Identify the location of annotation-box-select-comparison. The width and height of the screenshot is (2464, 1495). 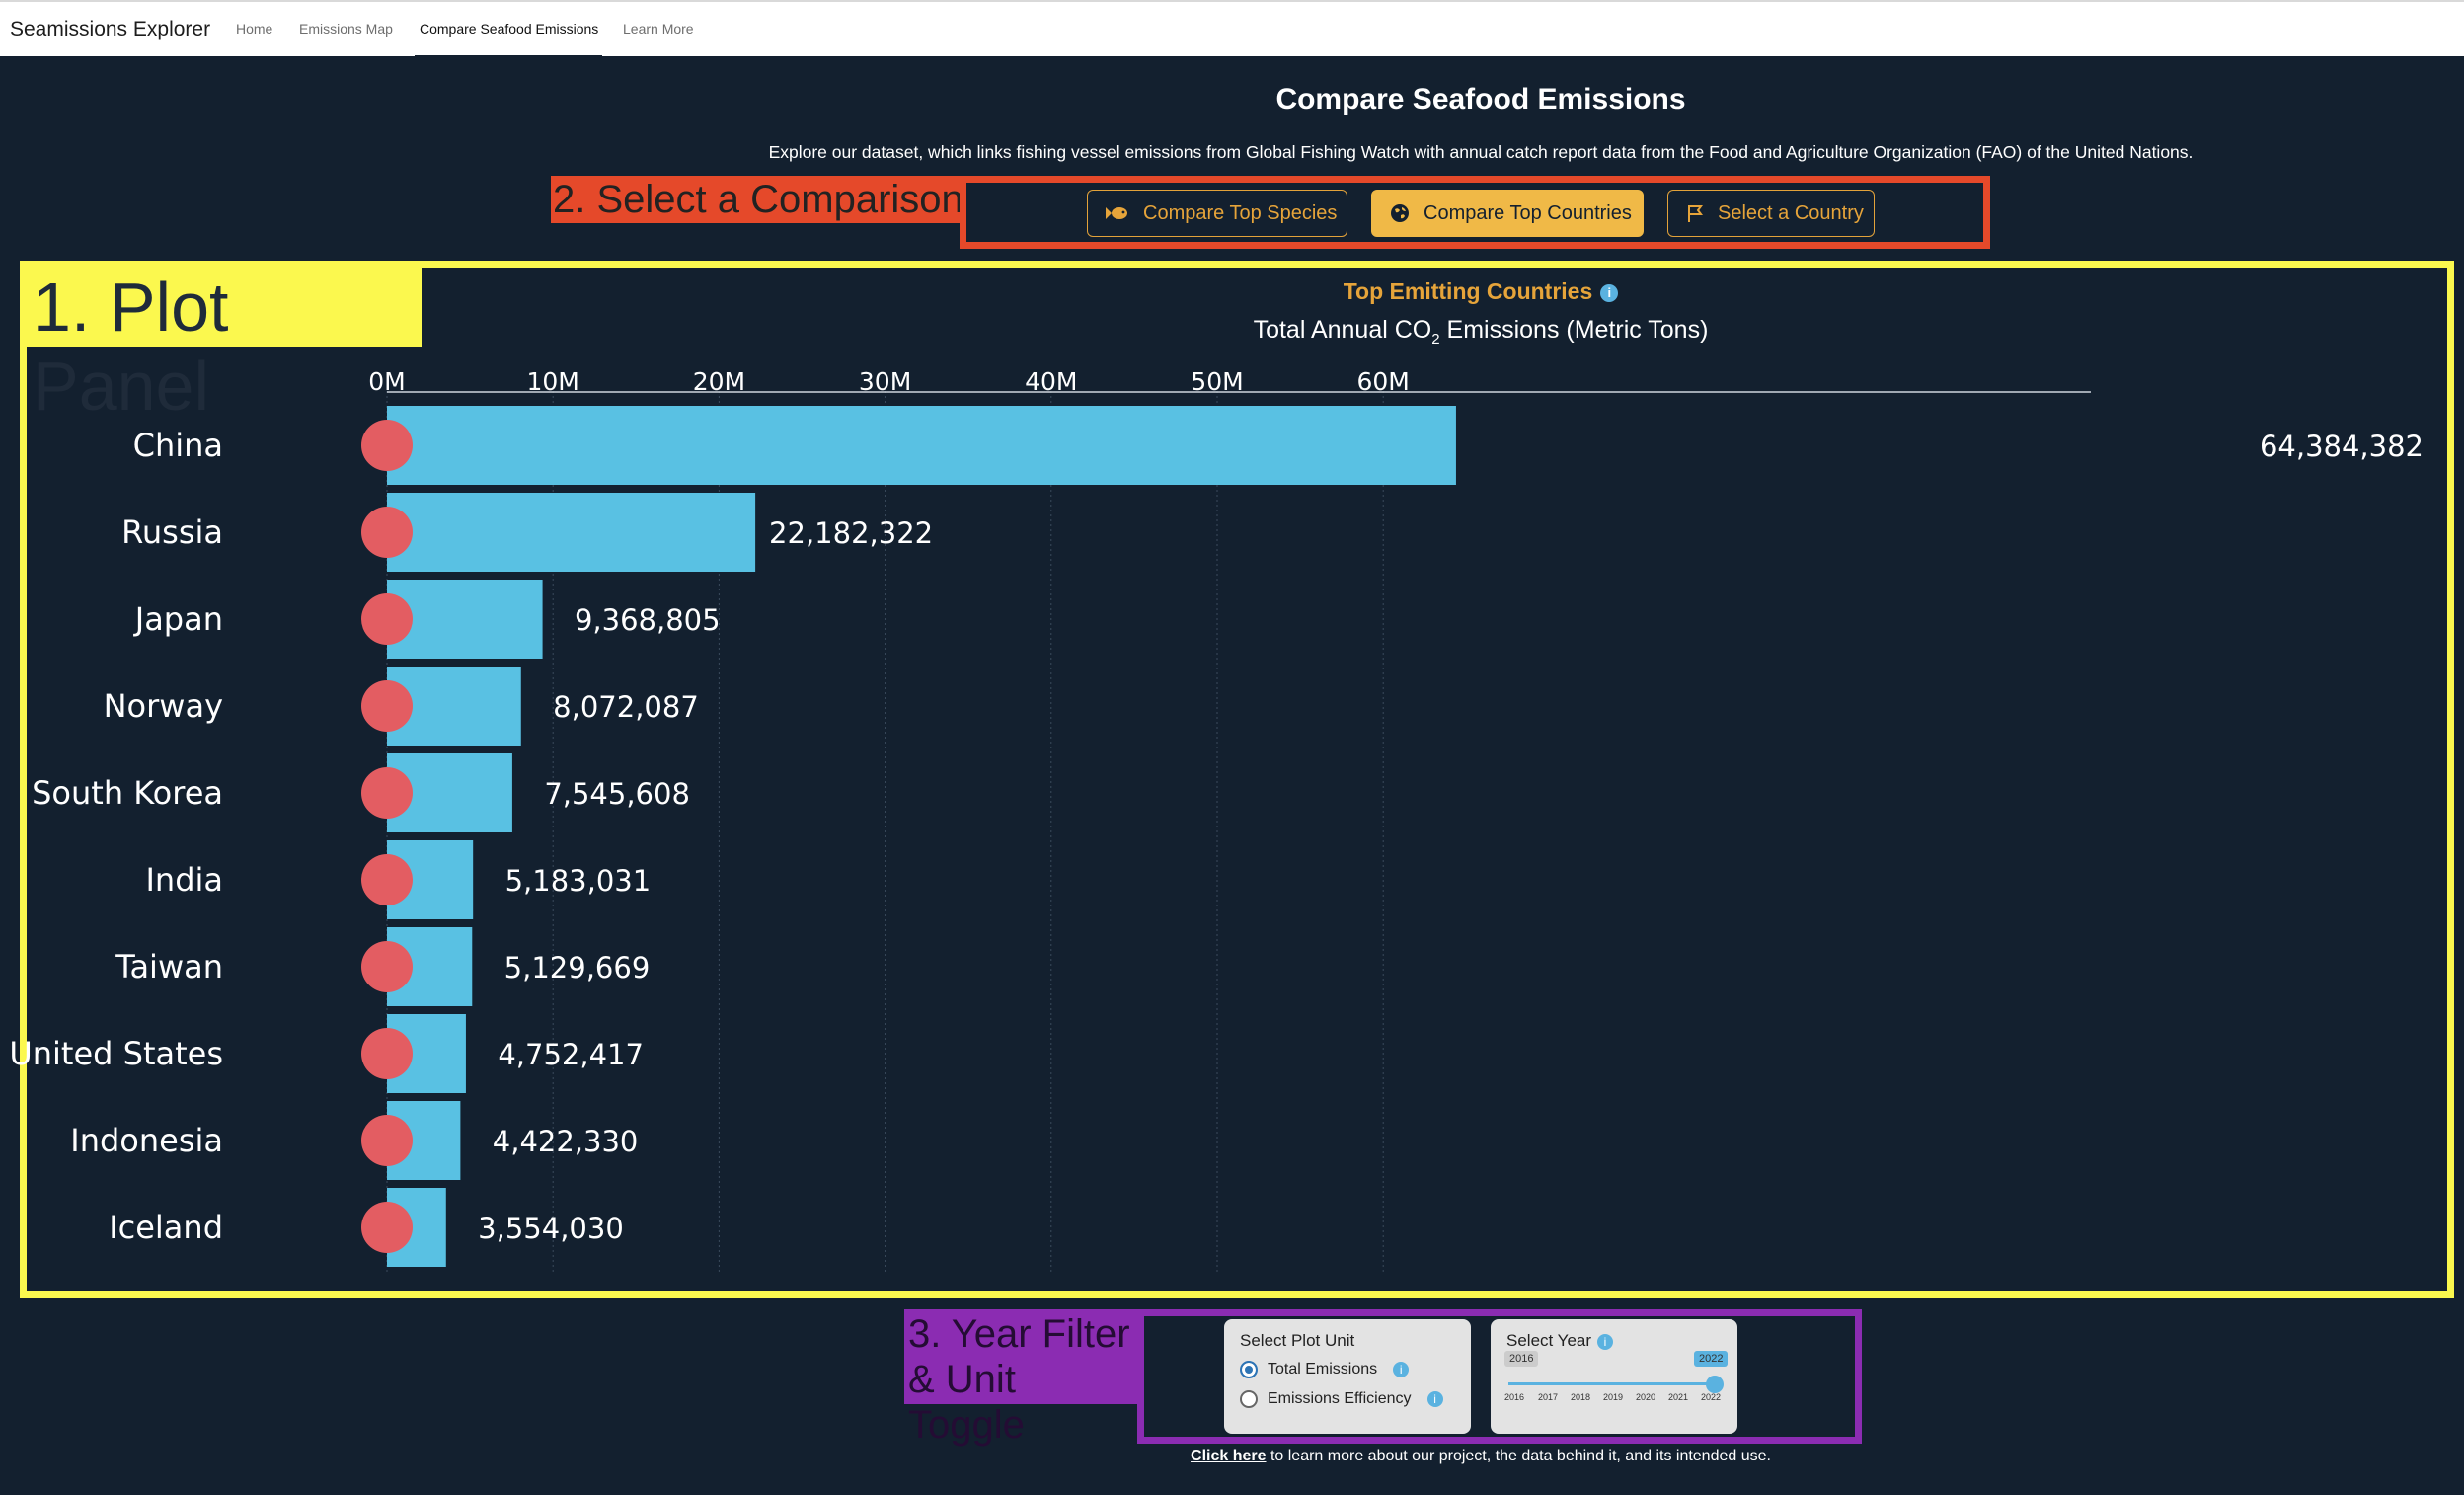
(1475, 212).